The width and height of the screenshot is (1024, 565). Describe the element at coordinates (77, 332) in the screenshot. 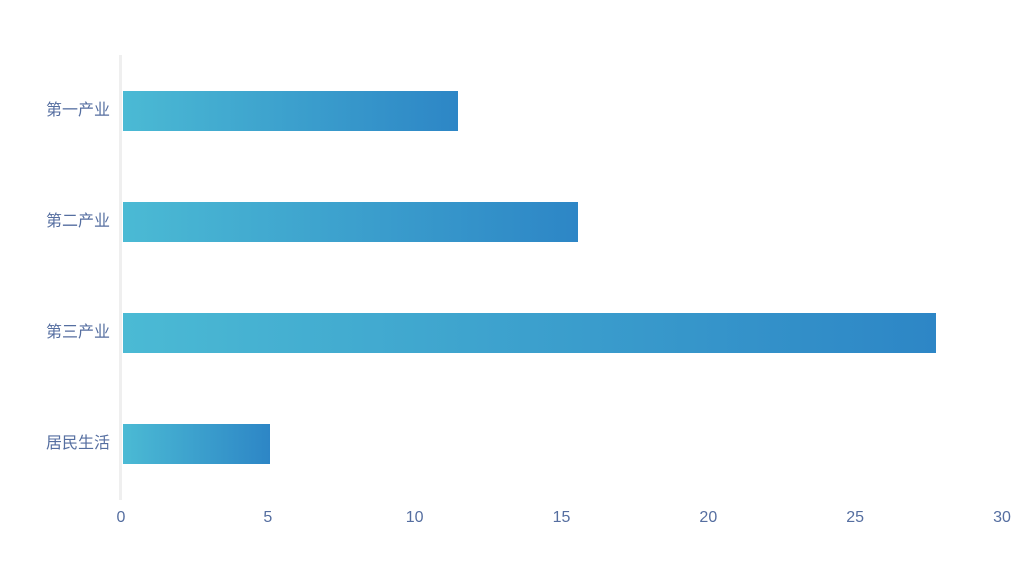

I see `category-label-3: 第三产业` at that location.